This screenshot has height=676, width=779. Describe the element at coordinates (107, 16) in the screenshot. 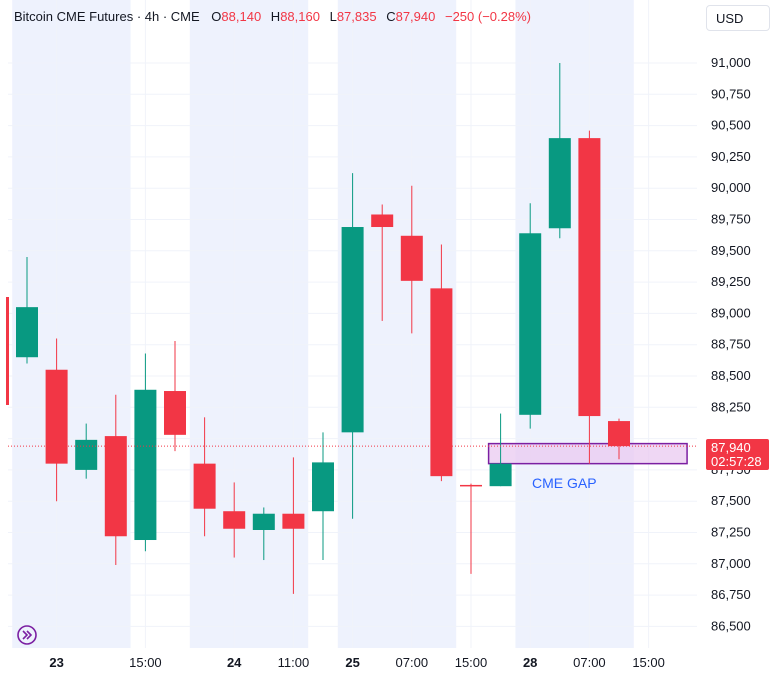

I see `symbol-label: Bitcoin CME Futures · 4h · CME` at that location.